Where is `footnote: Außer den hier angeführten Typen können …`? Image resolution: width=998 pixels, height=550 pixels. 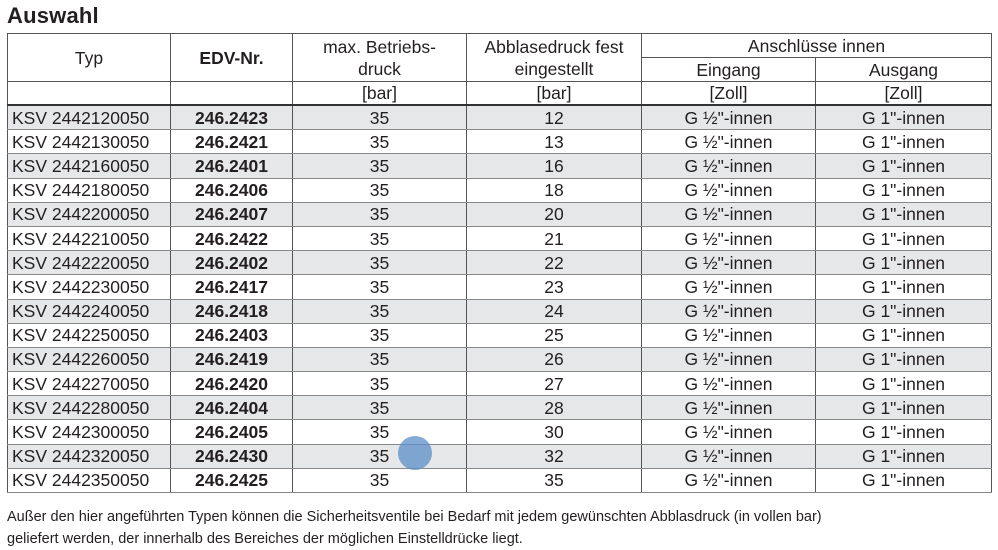
footnote: Außer den hier angeführten Typen können … is located at coordinates (502, 528).